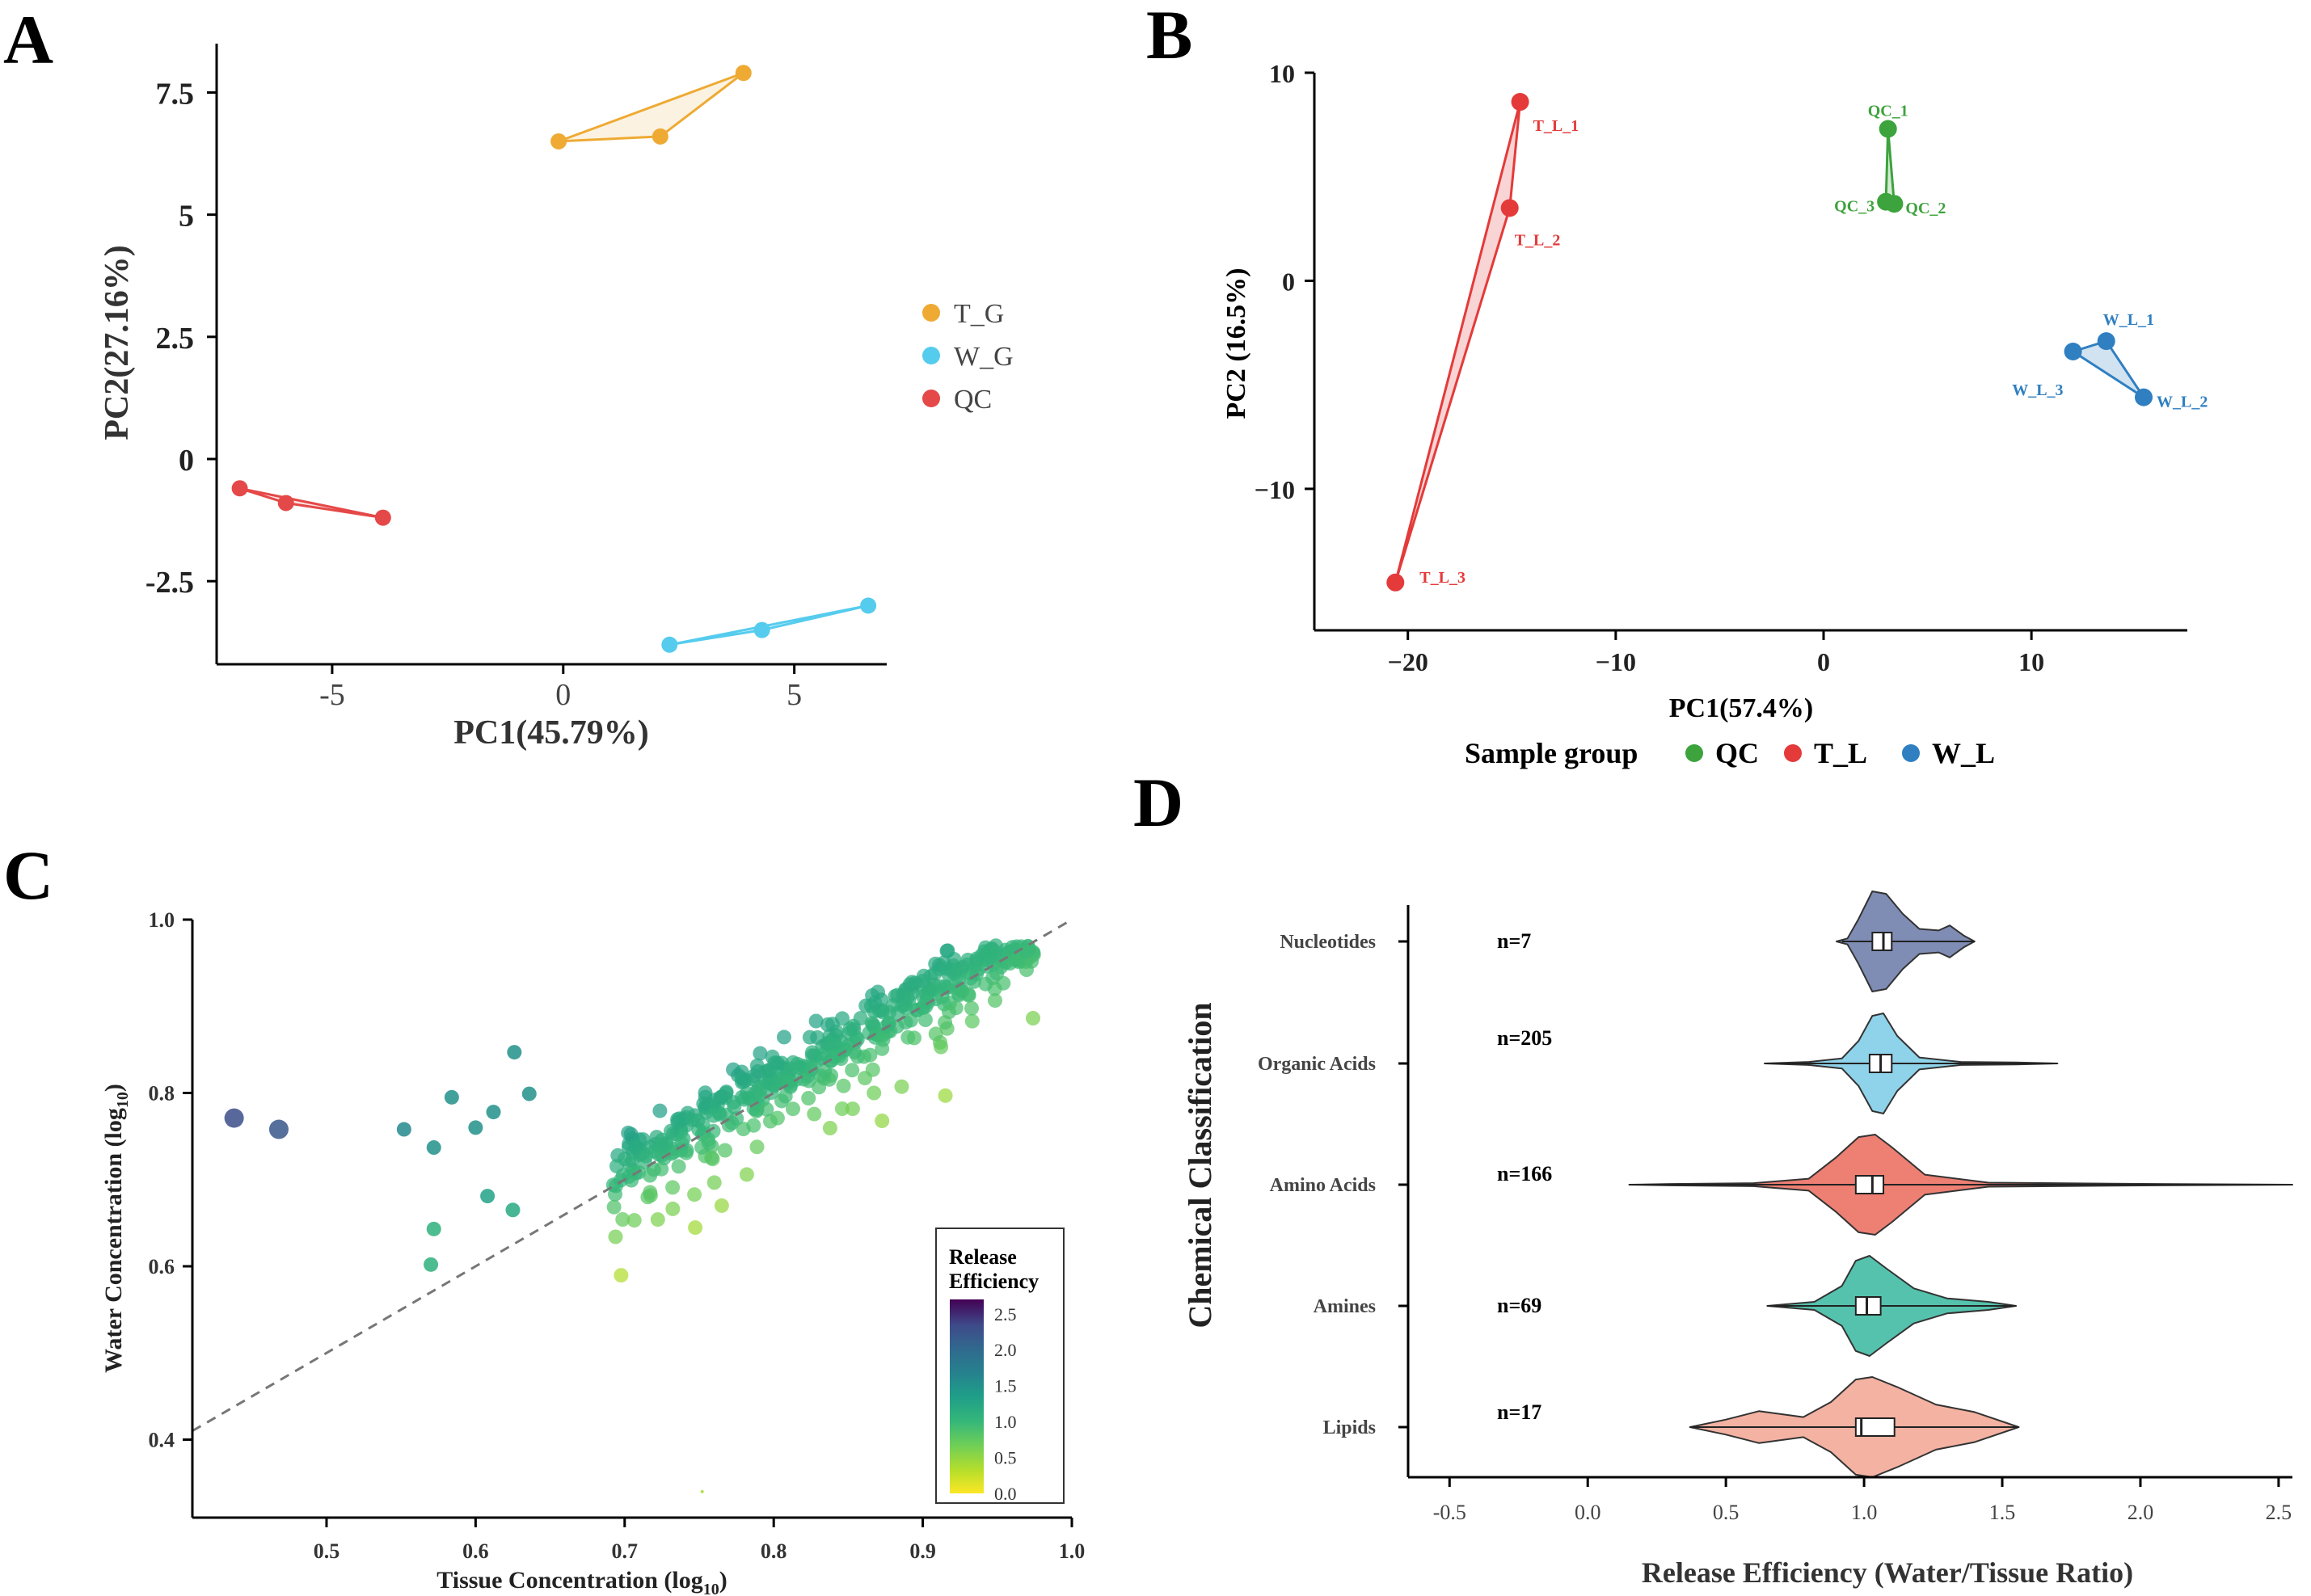 The height and width of the screenshot is (1596, 2311). I want to click on b-point-label: QC_3, so click(1854, 207).